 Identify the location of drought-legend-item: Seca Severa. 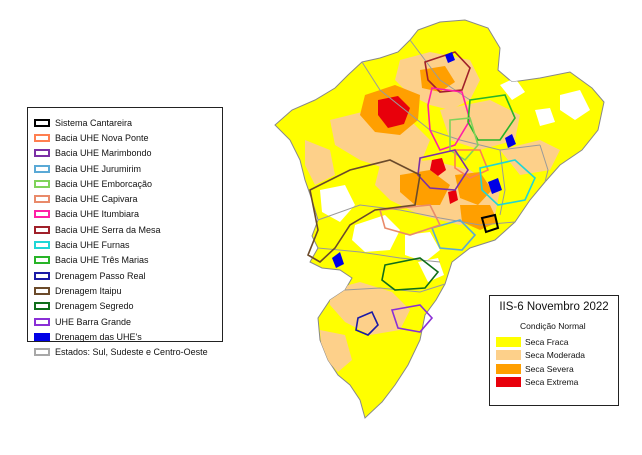
(557, 369).